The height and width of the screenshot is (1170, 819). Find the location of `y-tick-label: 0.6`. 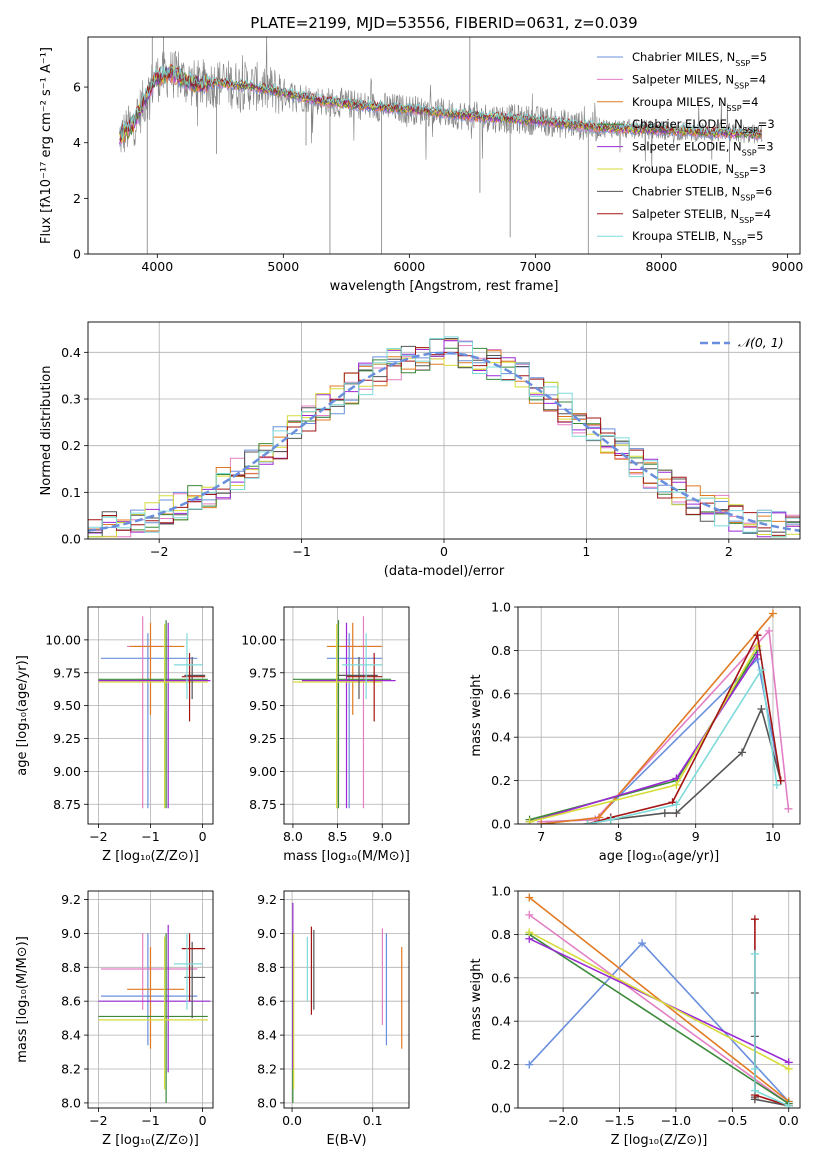

y-tick-label: 0.6 is located at coordinates (501, 977).